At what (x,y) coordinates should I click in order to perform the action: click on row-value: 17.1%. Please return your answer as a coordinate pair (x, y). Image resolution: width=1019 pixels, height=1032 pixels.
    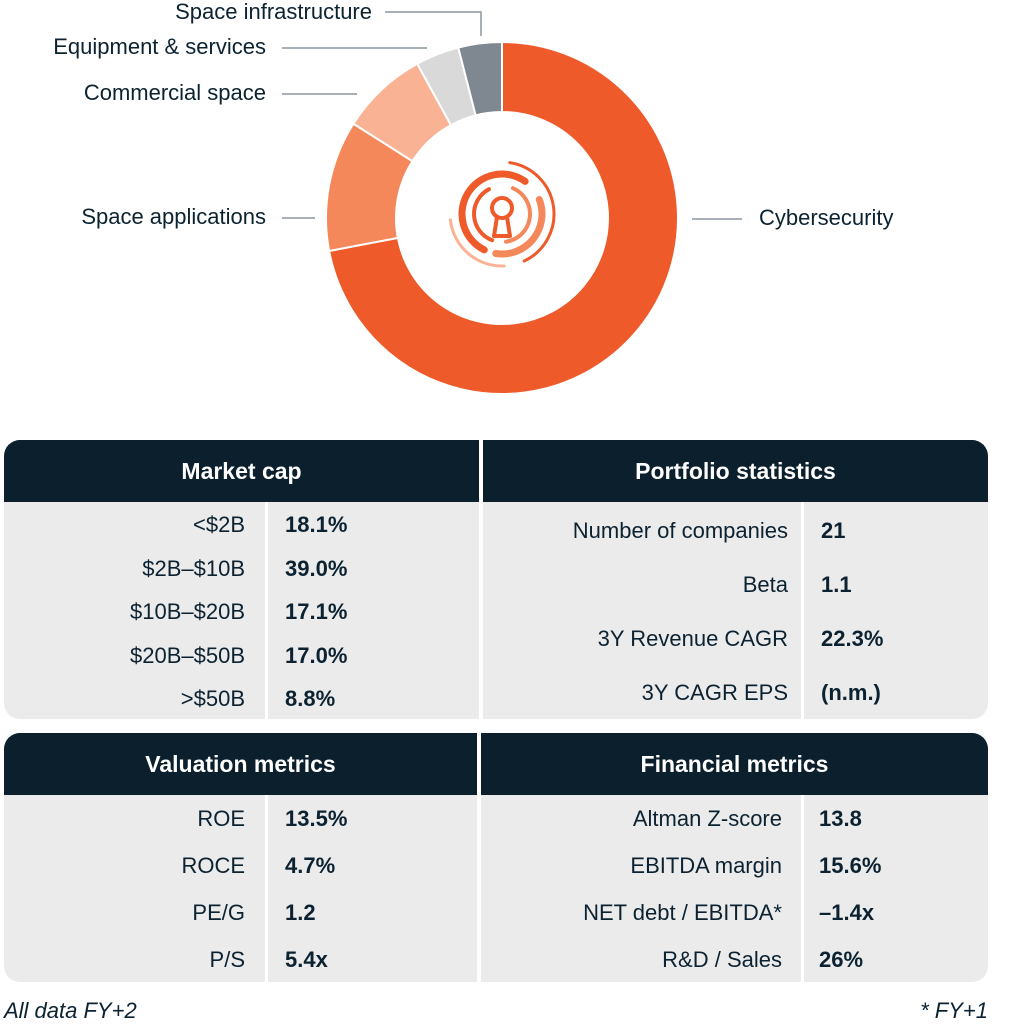
    Looking at the image, I should click on (316, 611).